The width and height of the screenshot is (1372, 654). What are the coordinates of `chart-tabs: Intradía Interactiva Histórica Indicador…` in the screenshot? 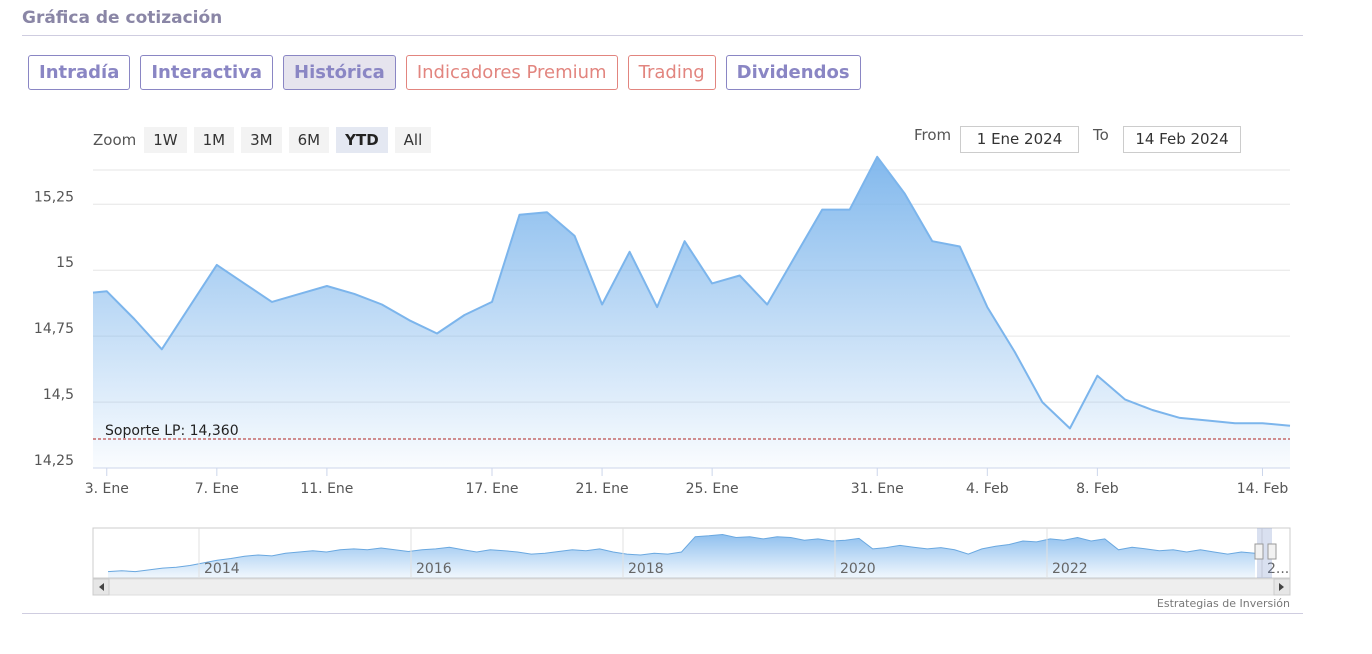 It's located at (444, 72).